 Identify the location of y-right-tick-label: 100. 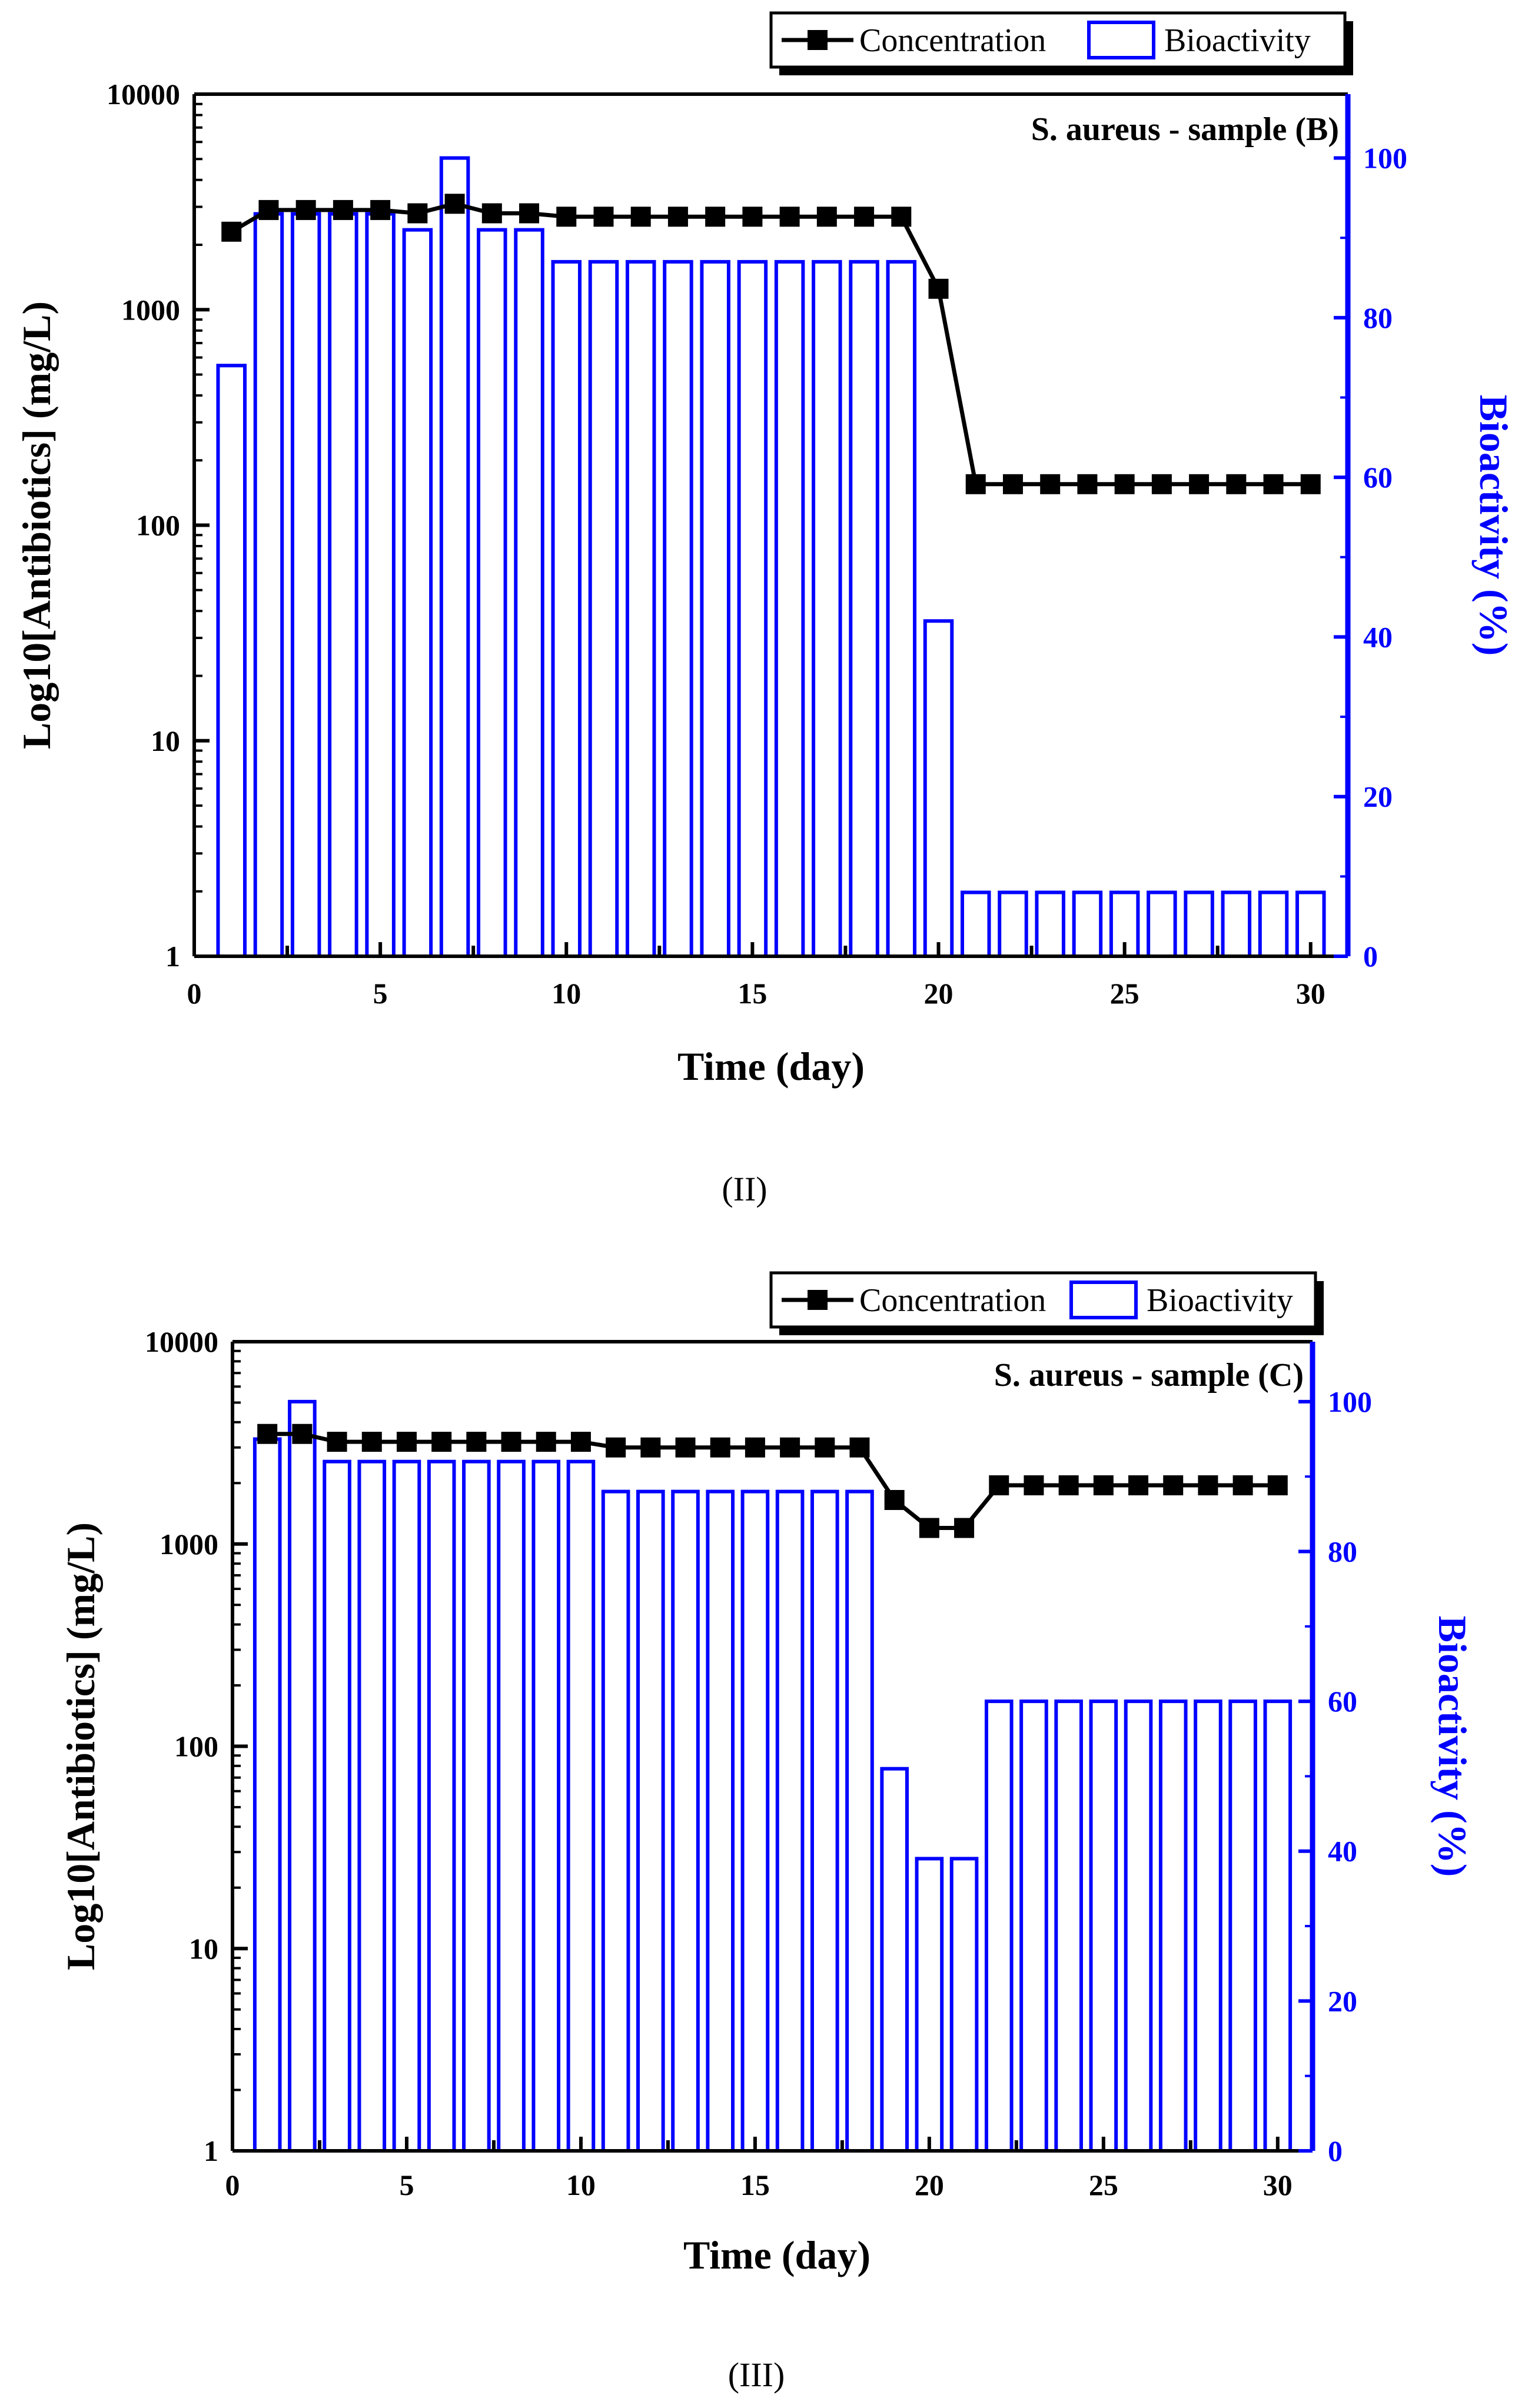
(1350, 1402).